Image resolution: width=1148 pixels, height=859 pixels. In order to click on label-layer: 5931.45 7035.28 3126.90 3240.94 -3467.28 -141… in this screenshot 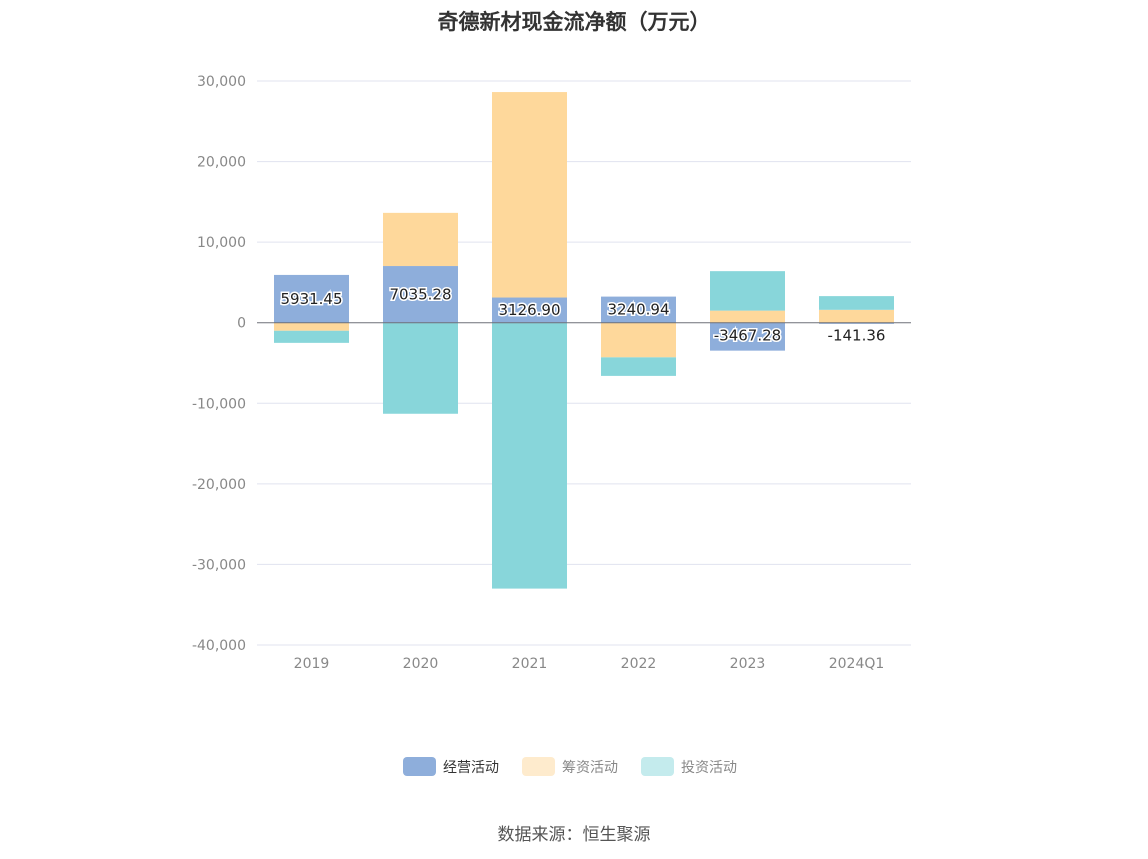, I will do `click(583, 315)`.